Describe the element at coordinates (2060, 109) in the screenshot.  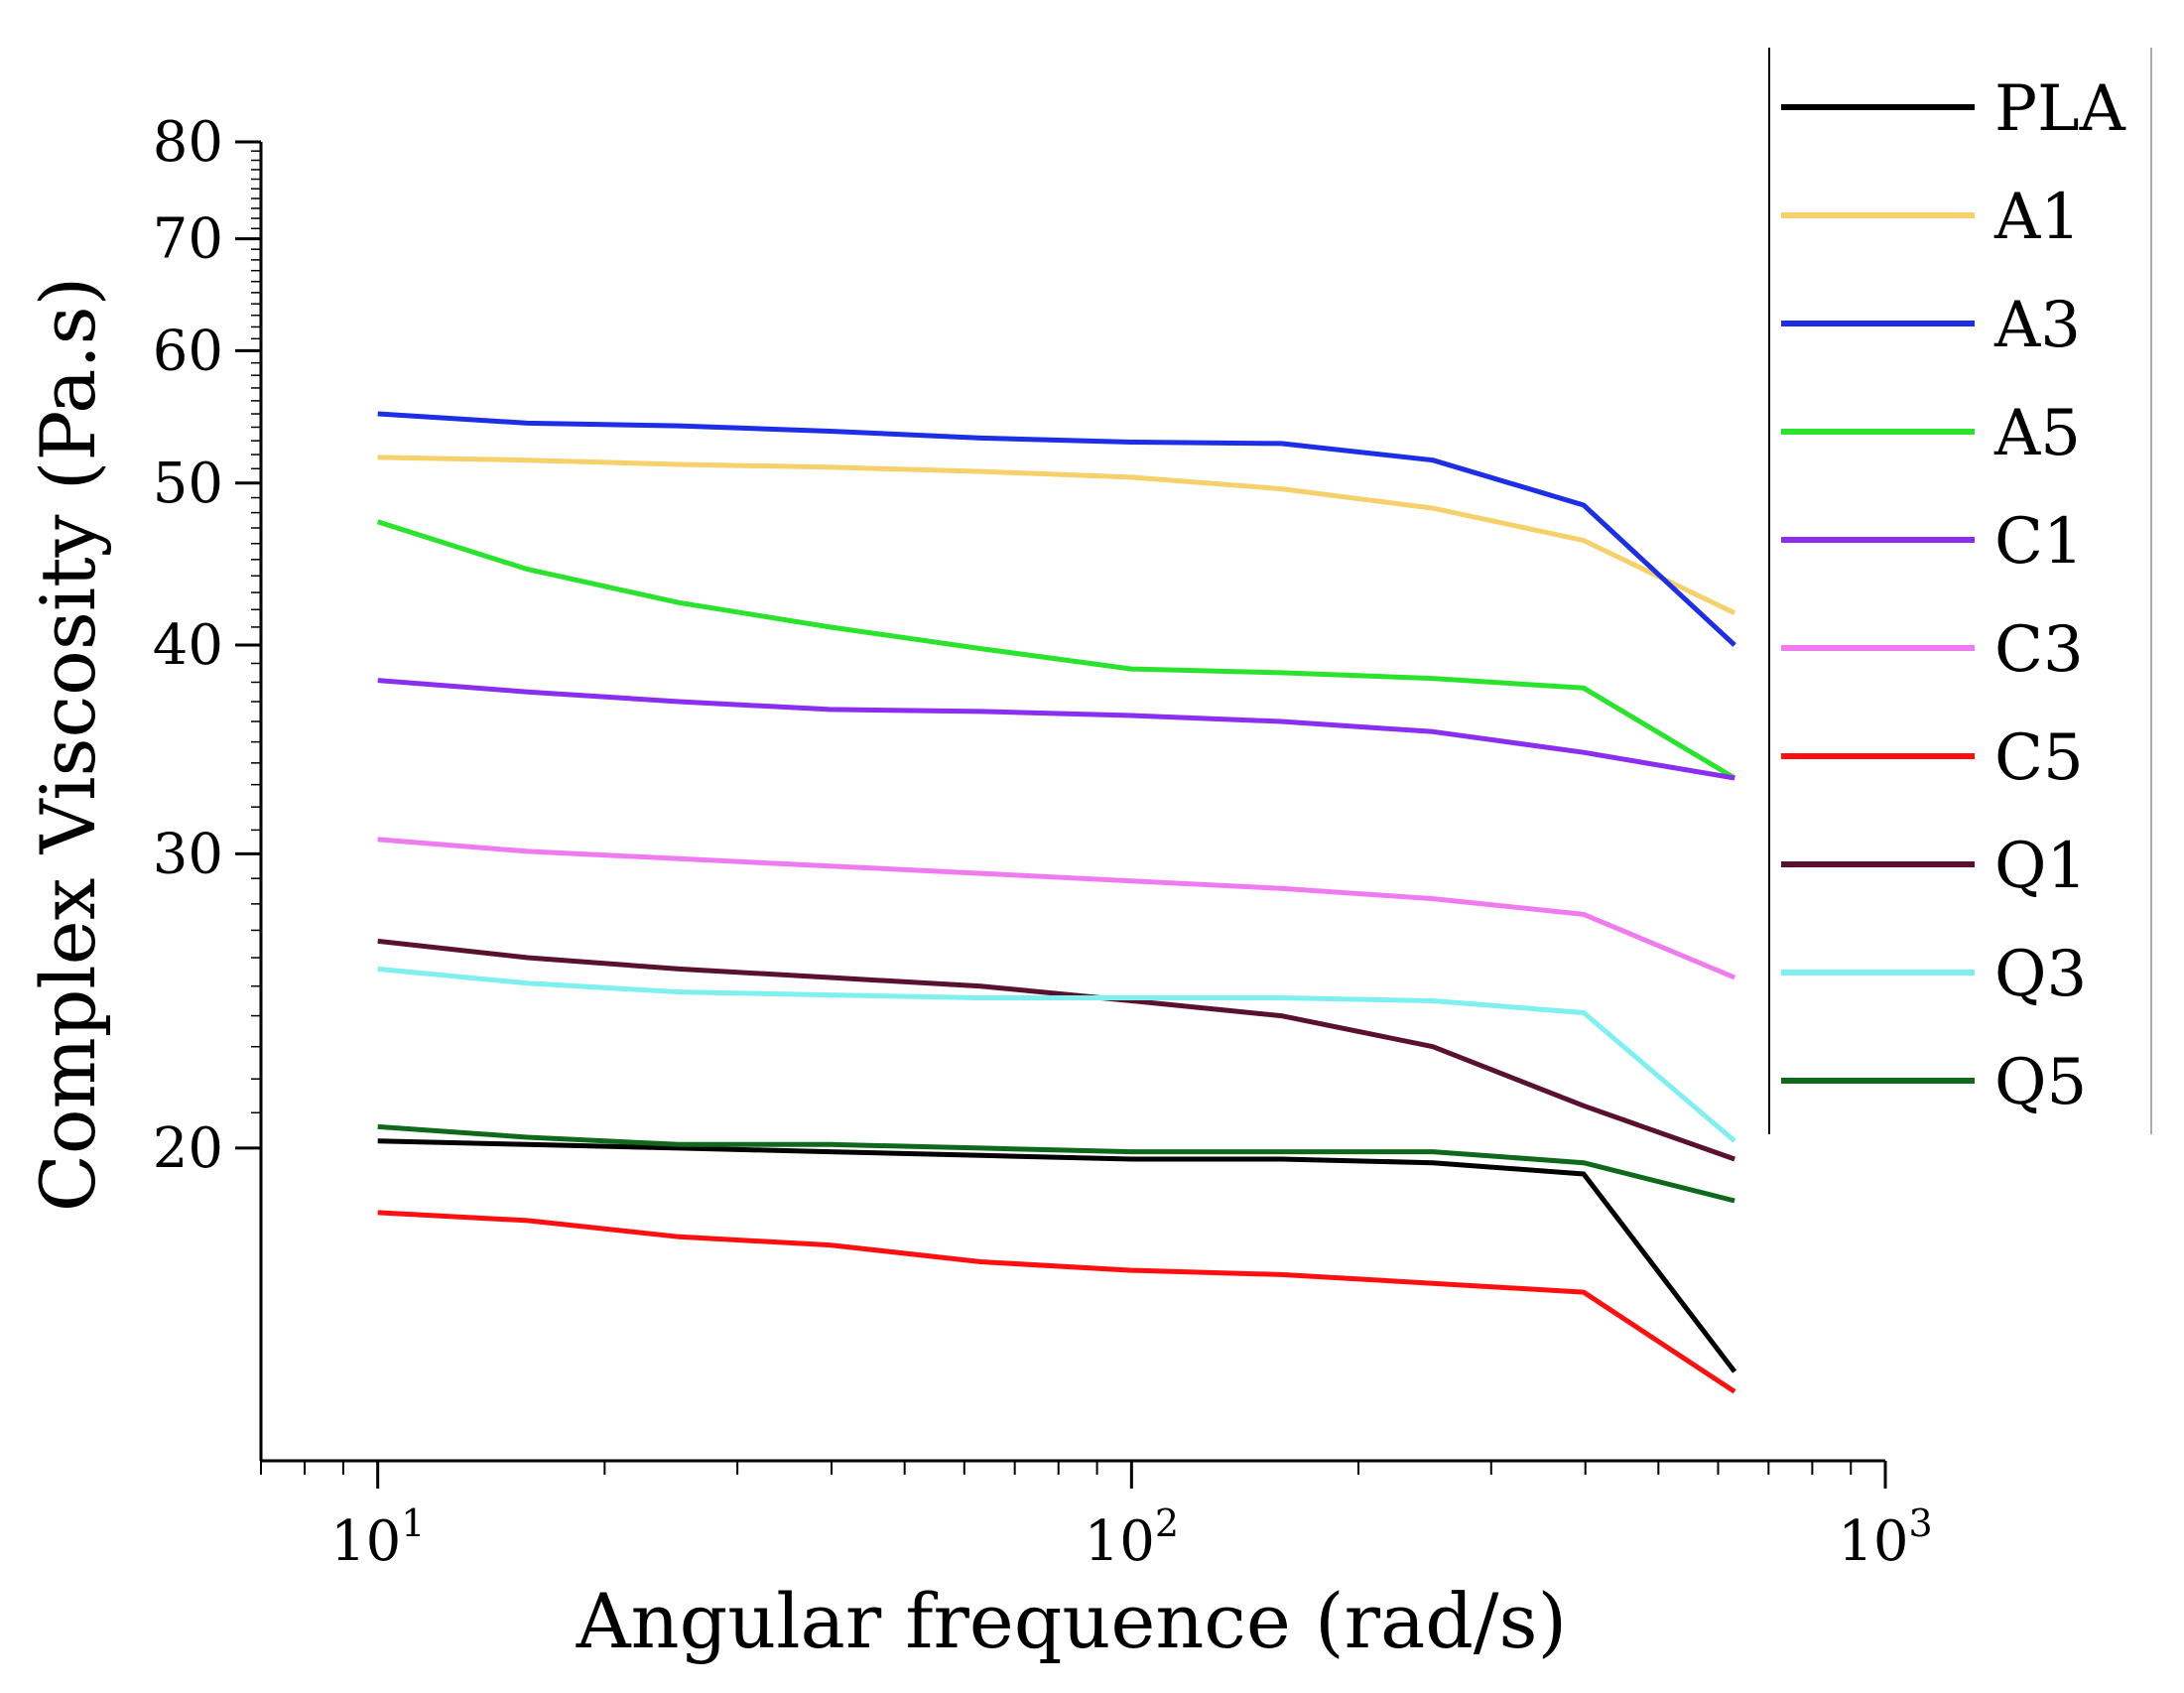
I see `legend-label-pla: PLA` at that location.